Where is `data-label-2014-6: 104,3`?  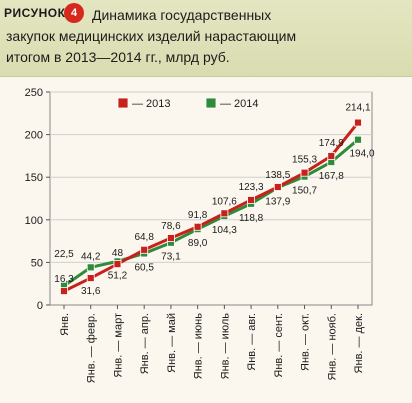 data-label-2014-6: 104,3 is located at coordinates (224, 230).